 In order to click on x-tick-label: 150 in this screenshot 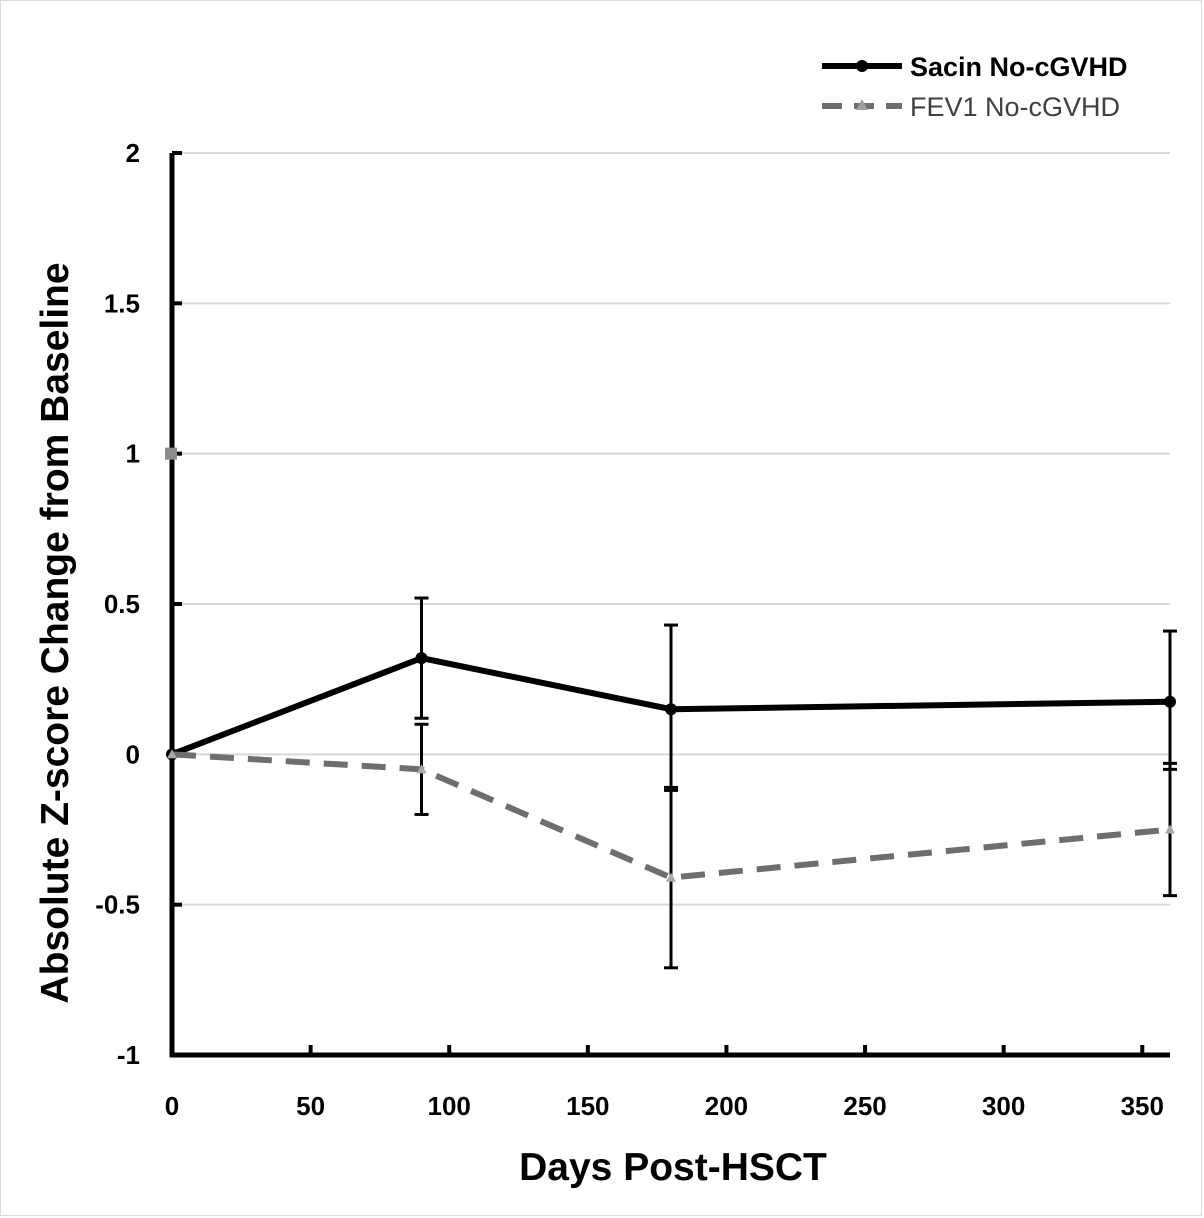, I will do `click(587, 1106)`.